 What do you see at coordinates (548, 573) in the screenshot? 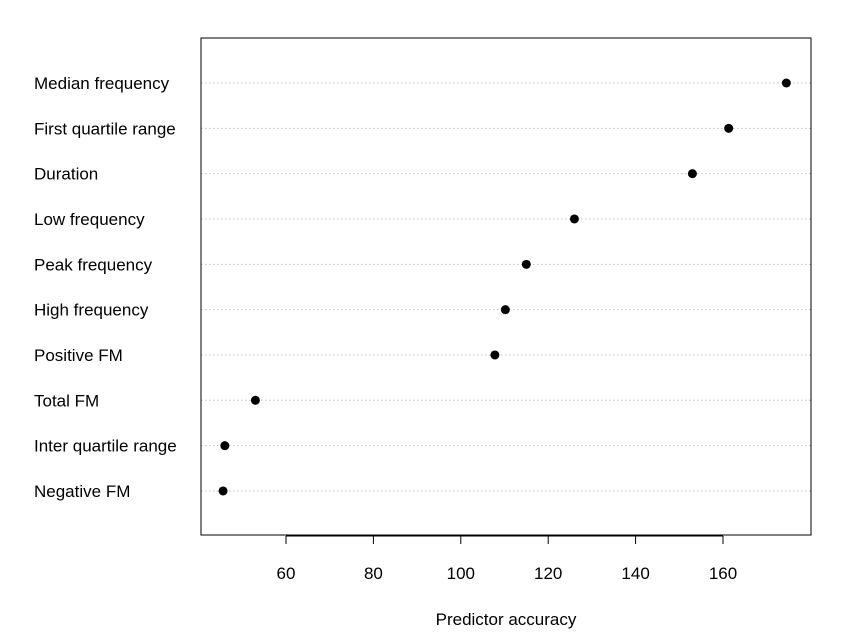
I see `x-tick-label: 120` at bounding box center [548, 573].